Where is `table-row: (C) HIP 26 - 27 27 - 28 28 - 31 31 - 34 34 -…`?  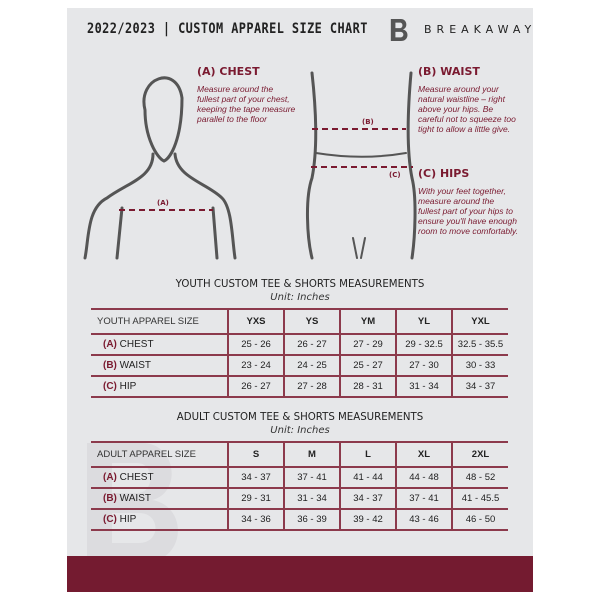
table-row: (C) HIP 26 - 27 27 - 28 28 - 31 31 - 34 34 -… is located at coordinates (299, 386).